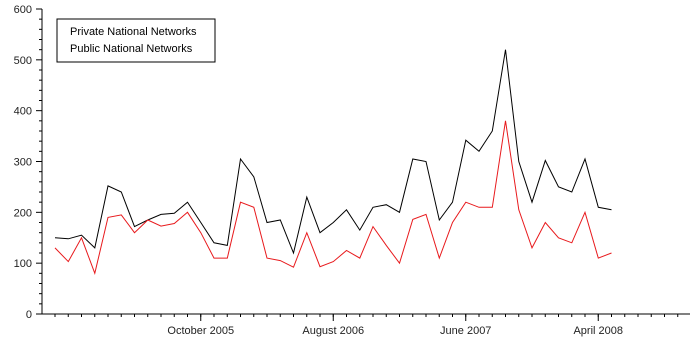  I want to click on y-tick-label: 500, so click(23, 61).